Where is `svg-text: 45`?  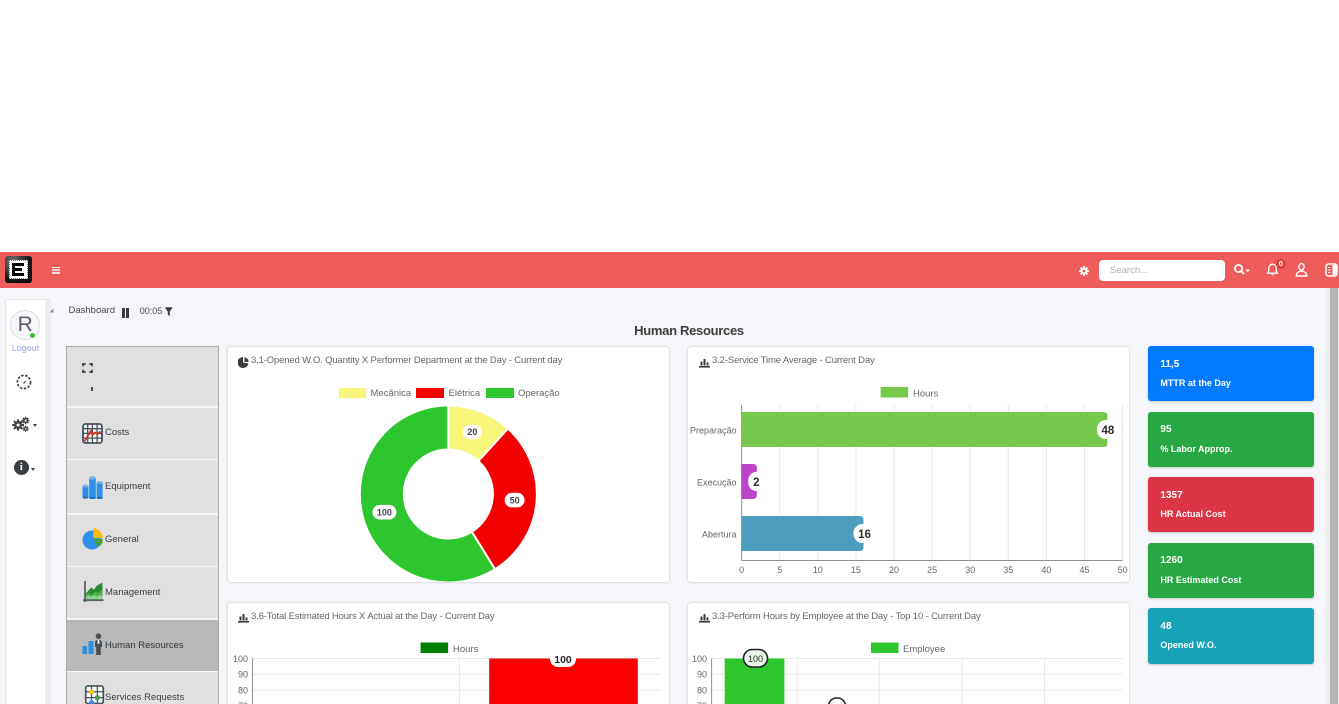 svg-text: 45 is located at coordinates (1085, 570).